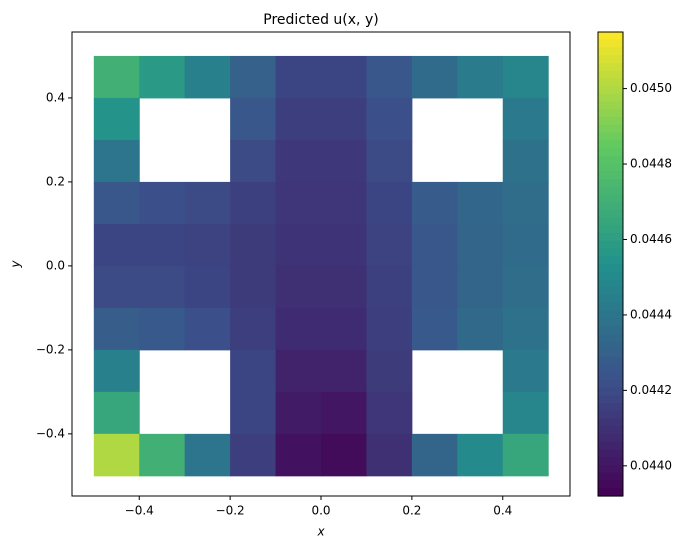  Describe the element at coordinates (230, 511) in the screenshot. I see `x-tick-label: −0.2` at that location.